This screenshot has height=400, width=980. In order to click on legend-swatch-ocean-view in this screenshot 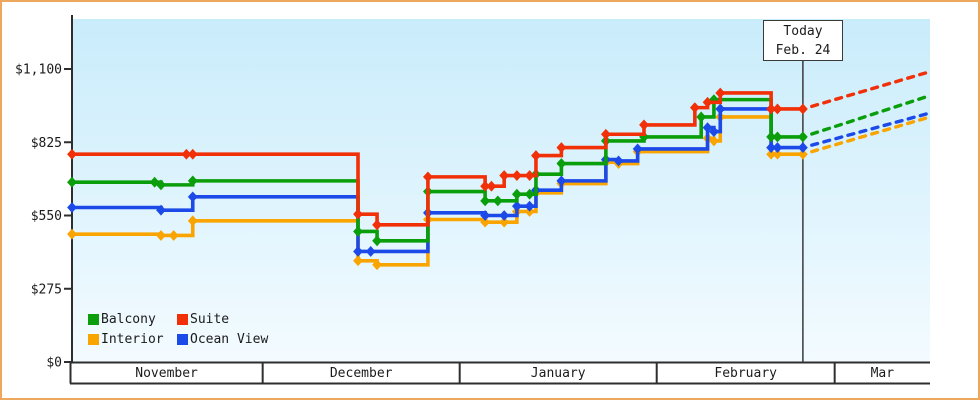, I will do `click(182, 339)`.